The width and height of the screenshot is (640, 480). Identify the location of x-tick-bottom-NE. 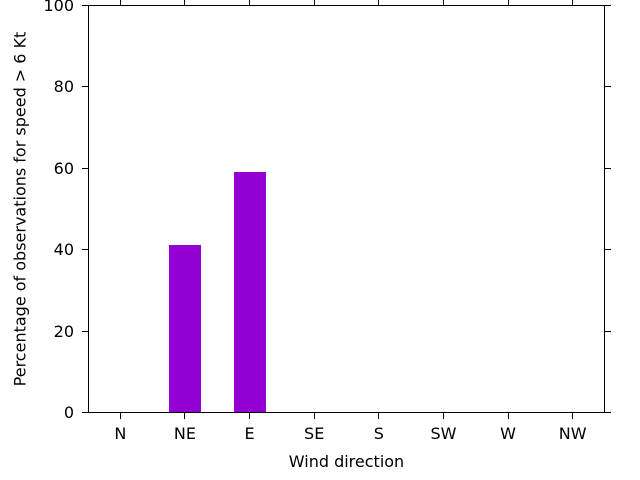
(185, 416).